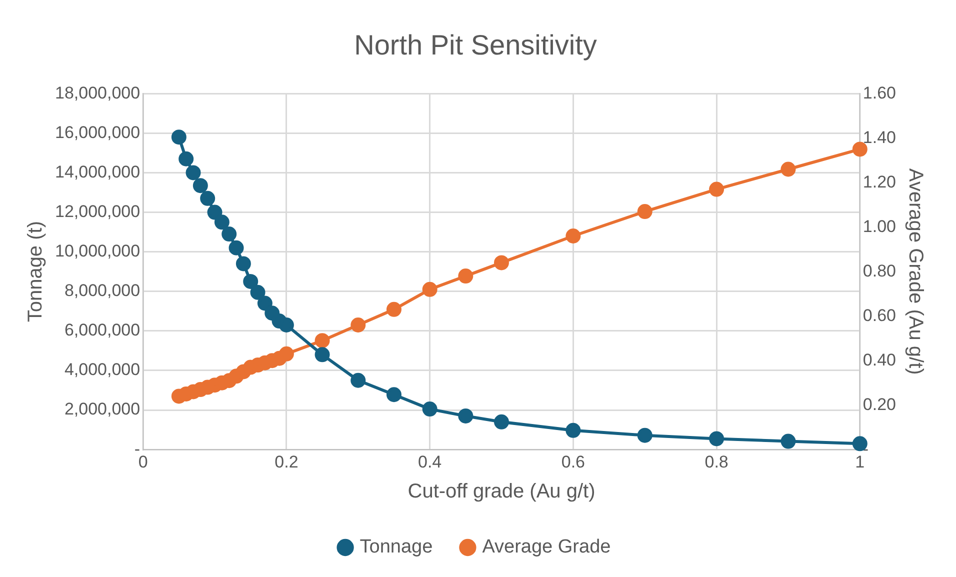 The height and width of the screenshot is (577, 956). Describe the element at coordinates (879, 137) in the screenshot. I see `y2-tick-label: 1.40` at that location.